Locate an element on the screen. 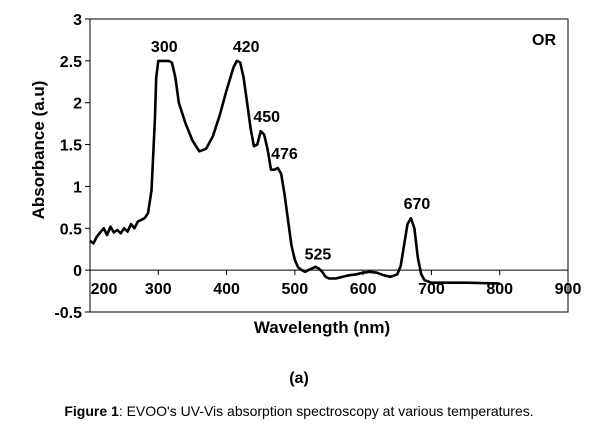 This screenshot has width=598, height=432. y-tick-label: 0.5 is located at coordinates (71, 229).